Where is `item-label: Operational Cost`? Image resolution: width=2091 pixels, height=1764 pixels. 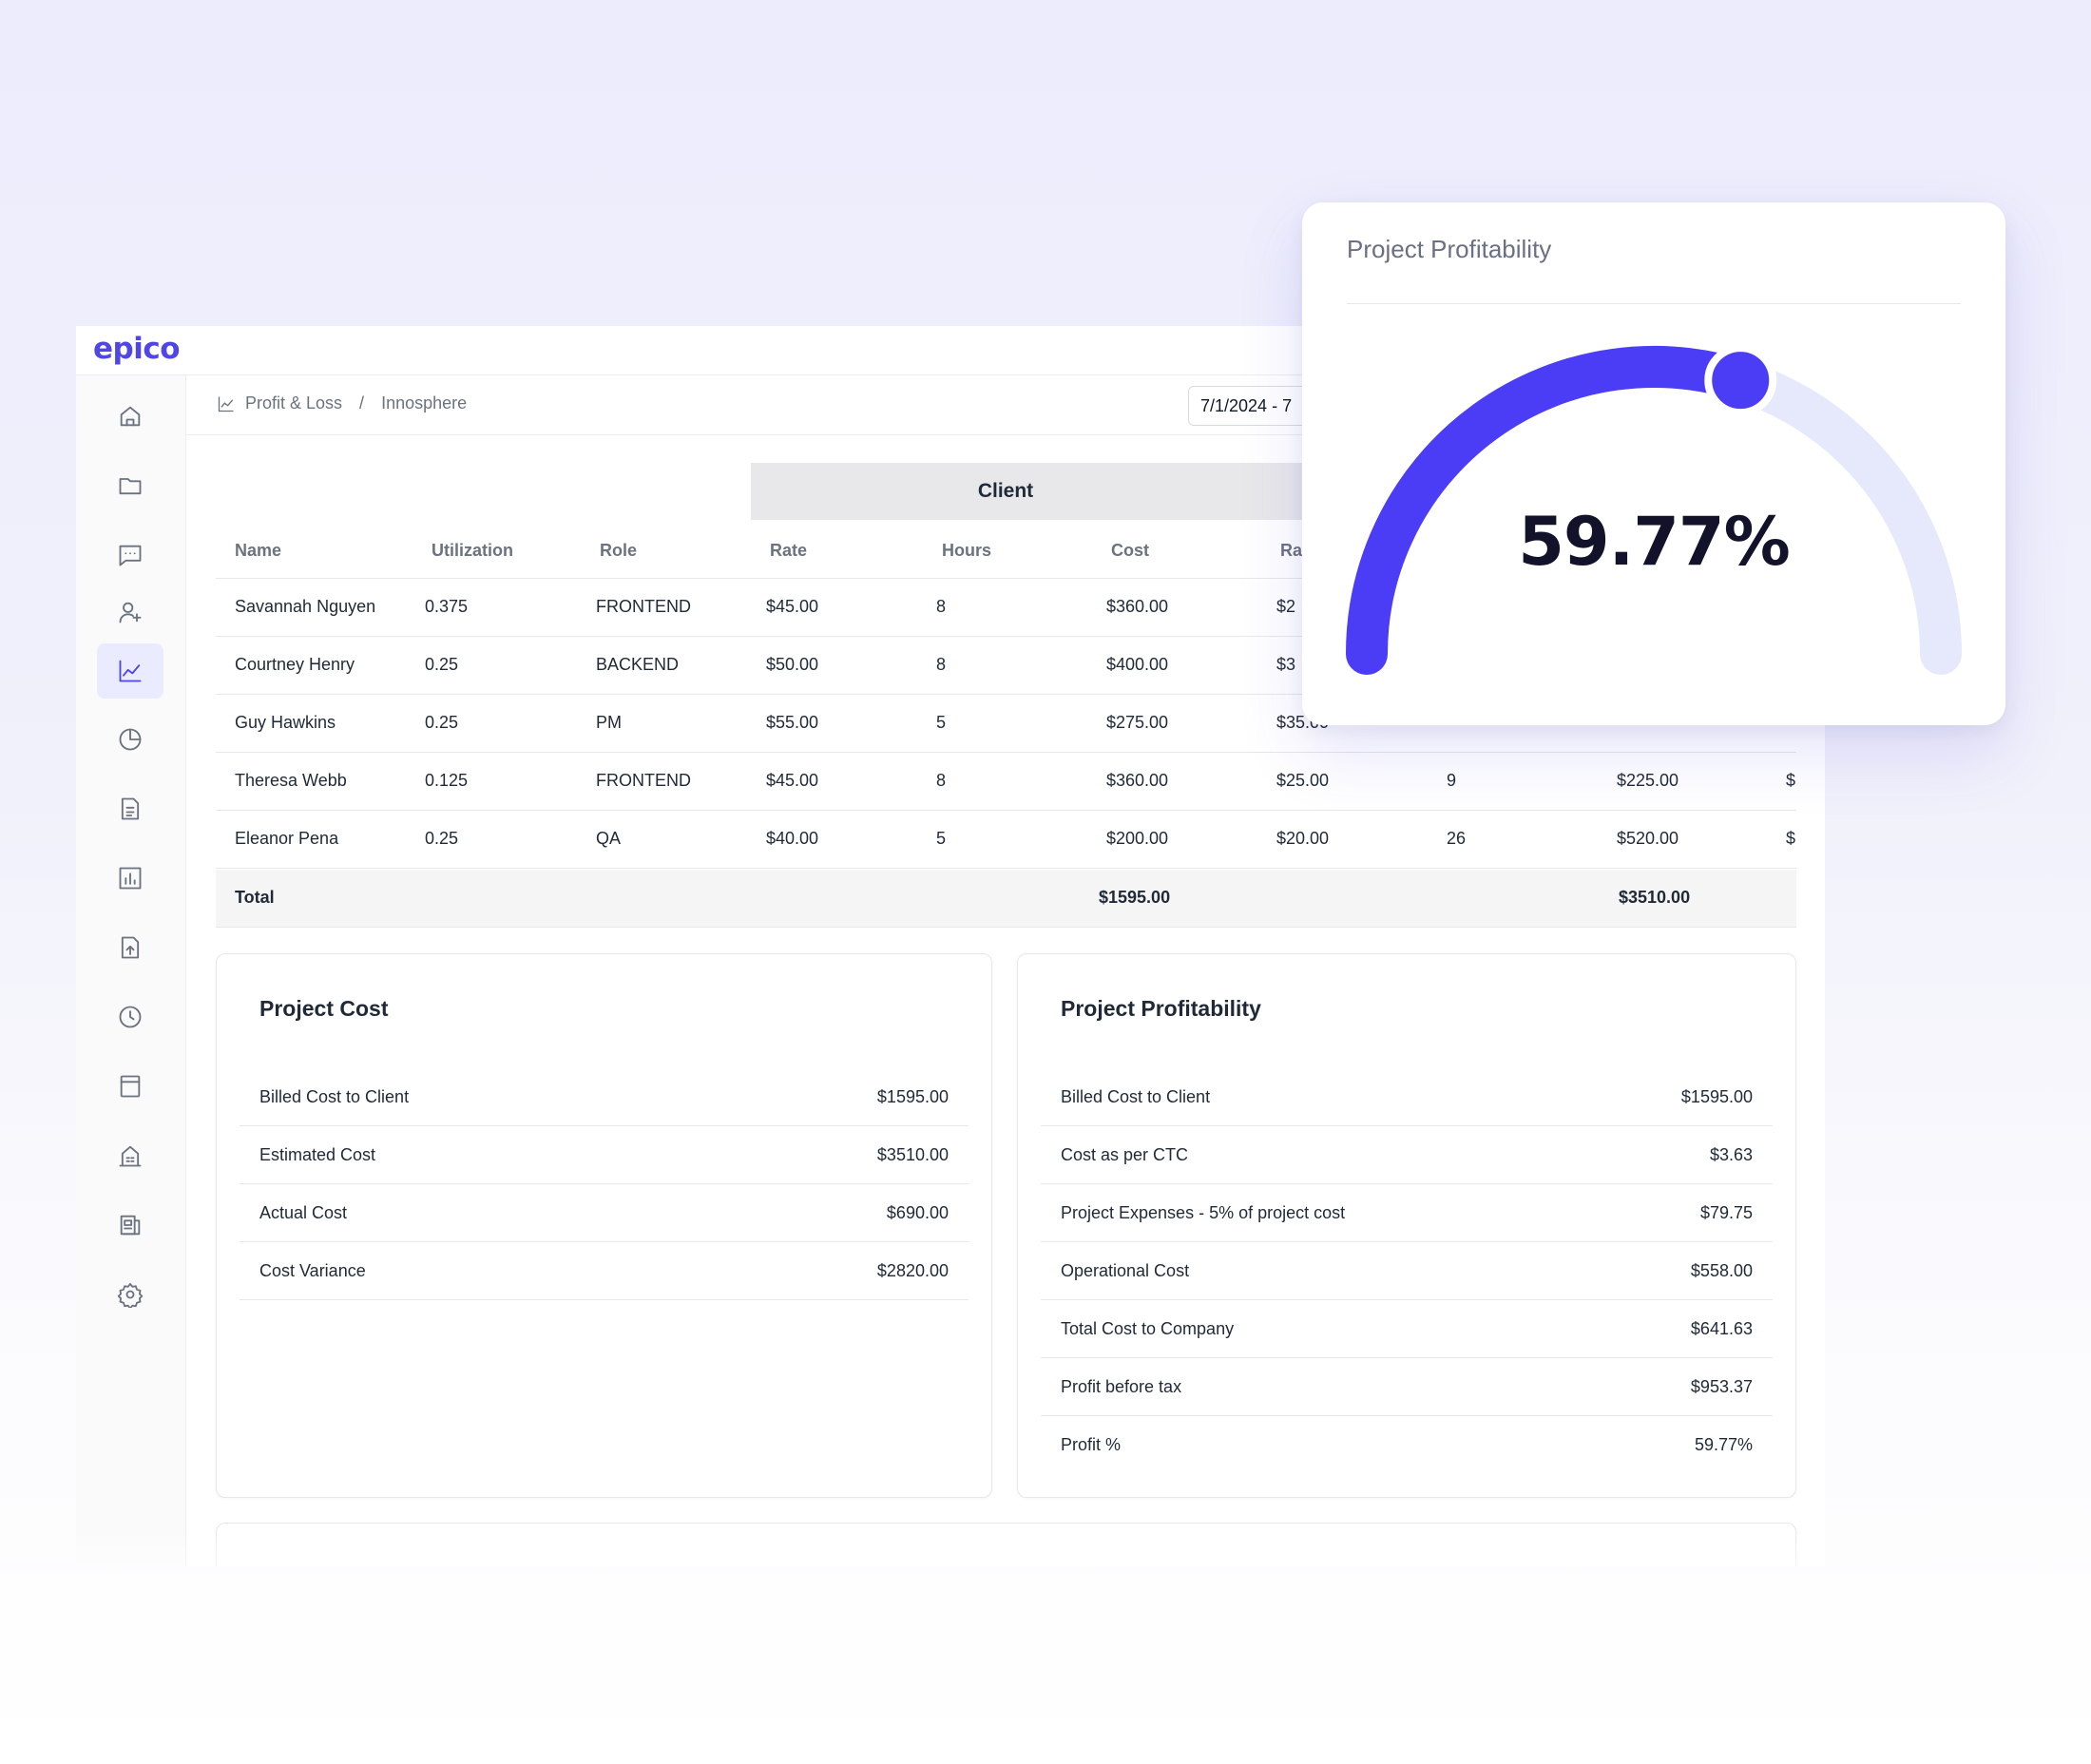
item-label: Operational Cost is located at coordinates (1125, 1270).